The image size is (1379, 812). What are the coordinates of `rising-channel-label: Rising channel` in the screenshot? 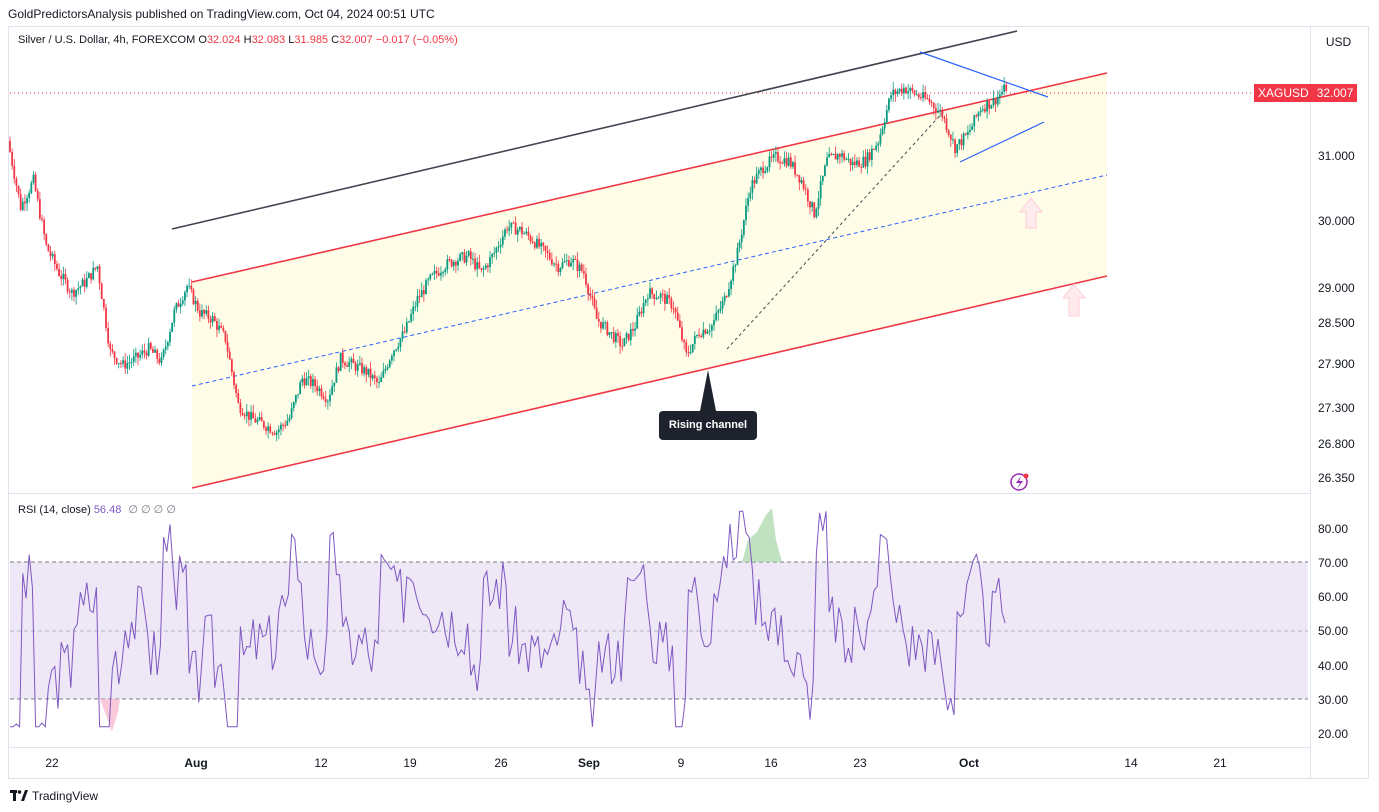 It's located at (708, 425).